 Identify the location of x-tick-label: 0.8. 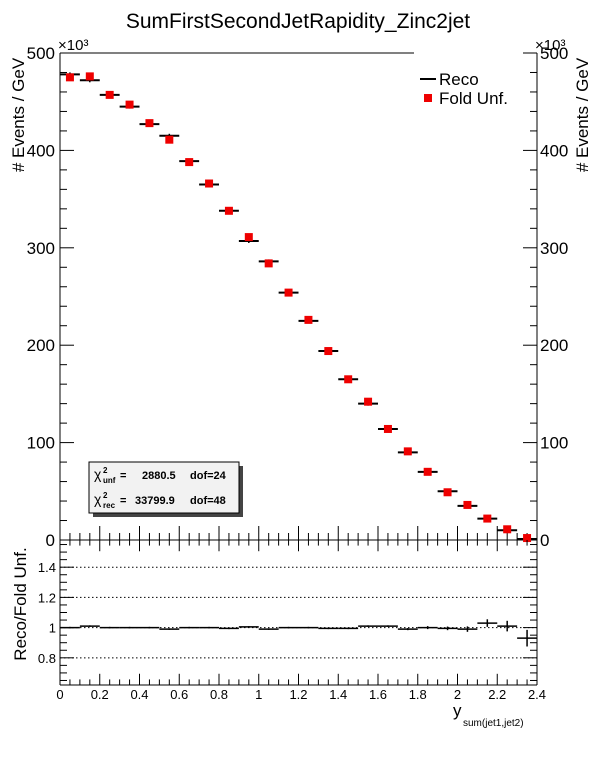
(219, 694).